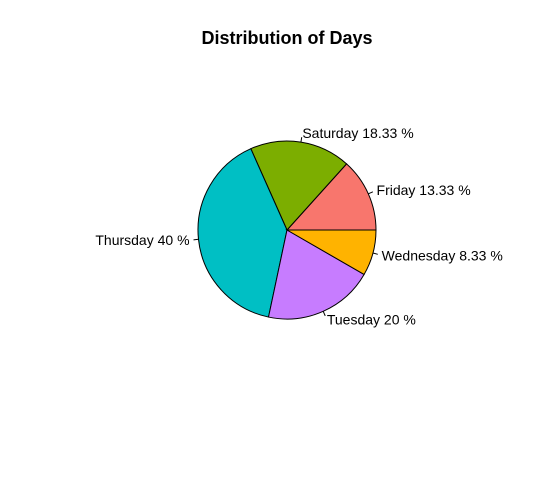 The height and width of the screenshot is (480, 536). Describe the element at coordinates (287, 38) in the screenshot. I see `chart-title: Distribution of Days` at that location.